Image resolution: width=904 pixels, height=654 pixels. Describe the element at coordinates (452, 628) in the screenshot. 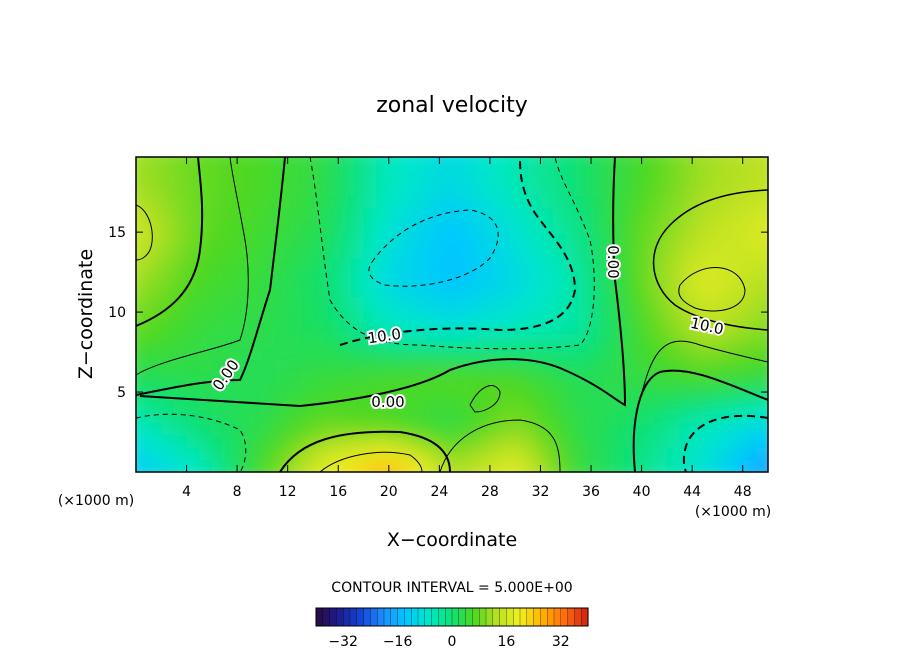

I see `colorbar: −32 −16 0 16 32` at that location.